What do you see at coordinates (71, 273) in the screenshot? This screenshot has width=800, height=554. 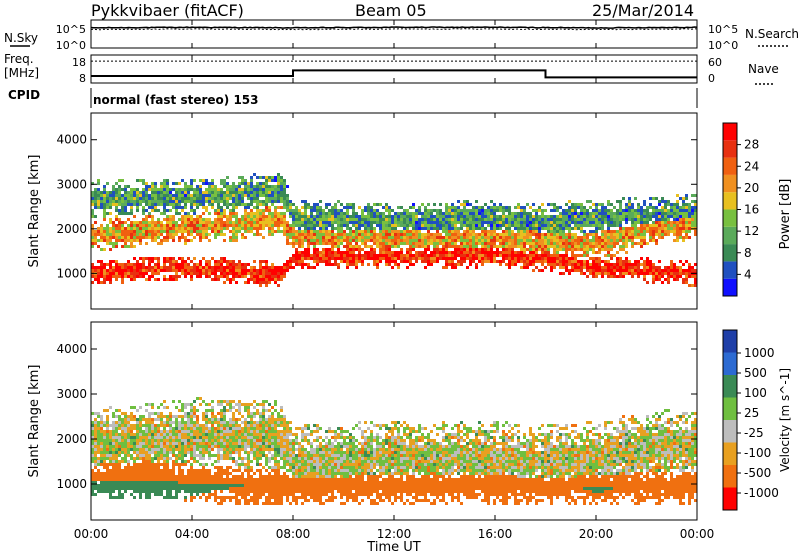 I see `y-tick-label: 1000` at bounding box center [71, 273].